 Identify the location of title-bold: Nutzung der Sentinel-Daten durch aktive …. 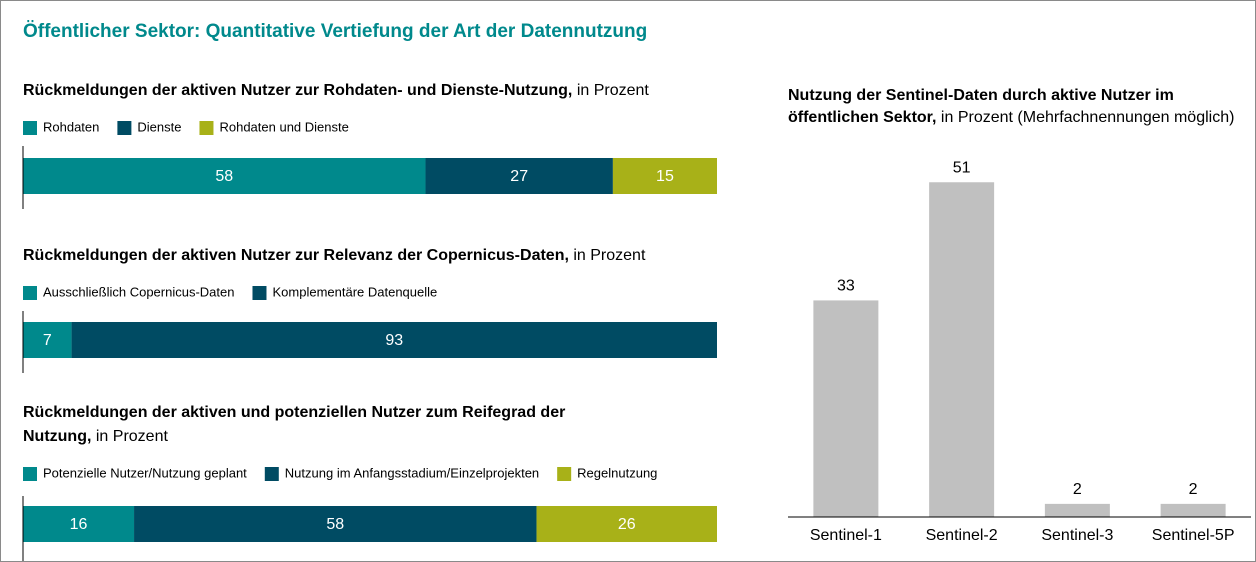
(981, 106).